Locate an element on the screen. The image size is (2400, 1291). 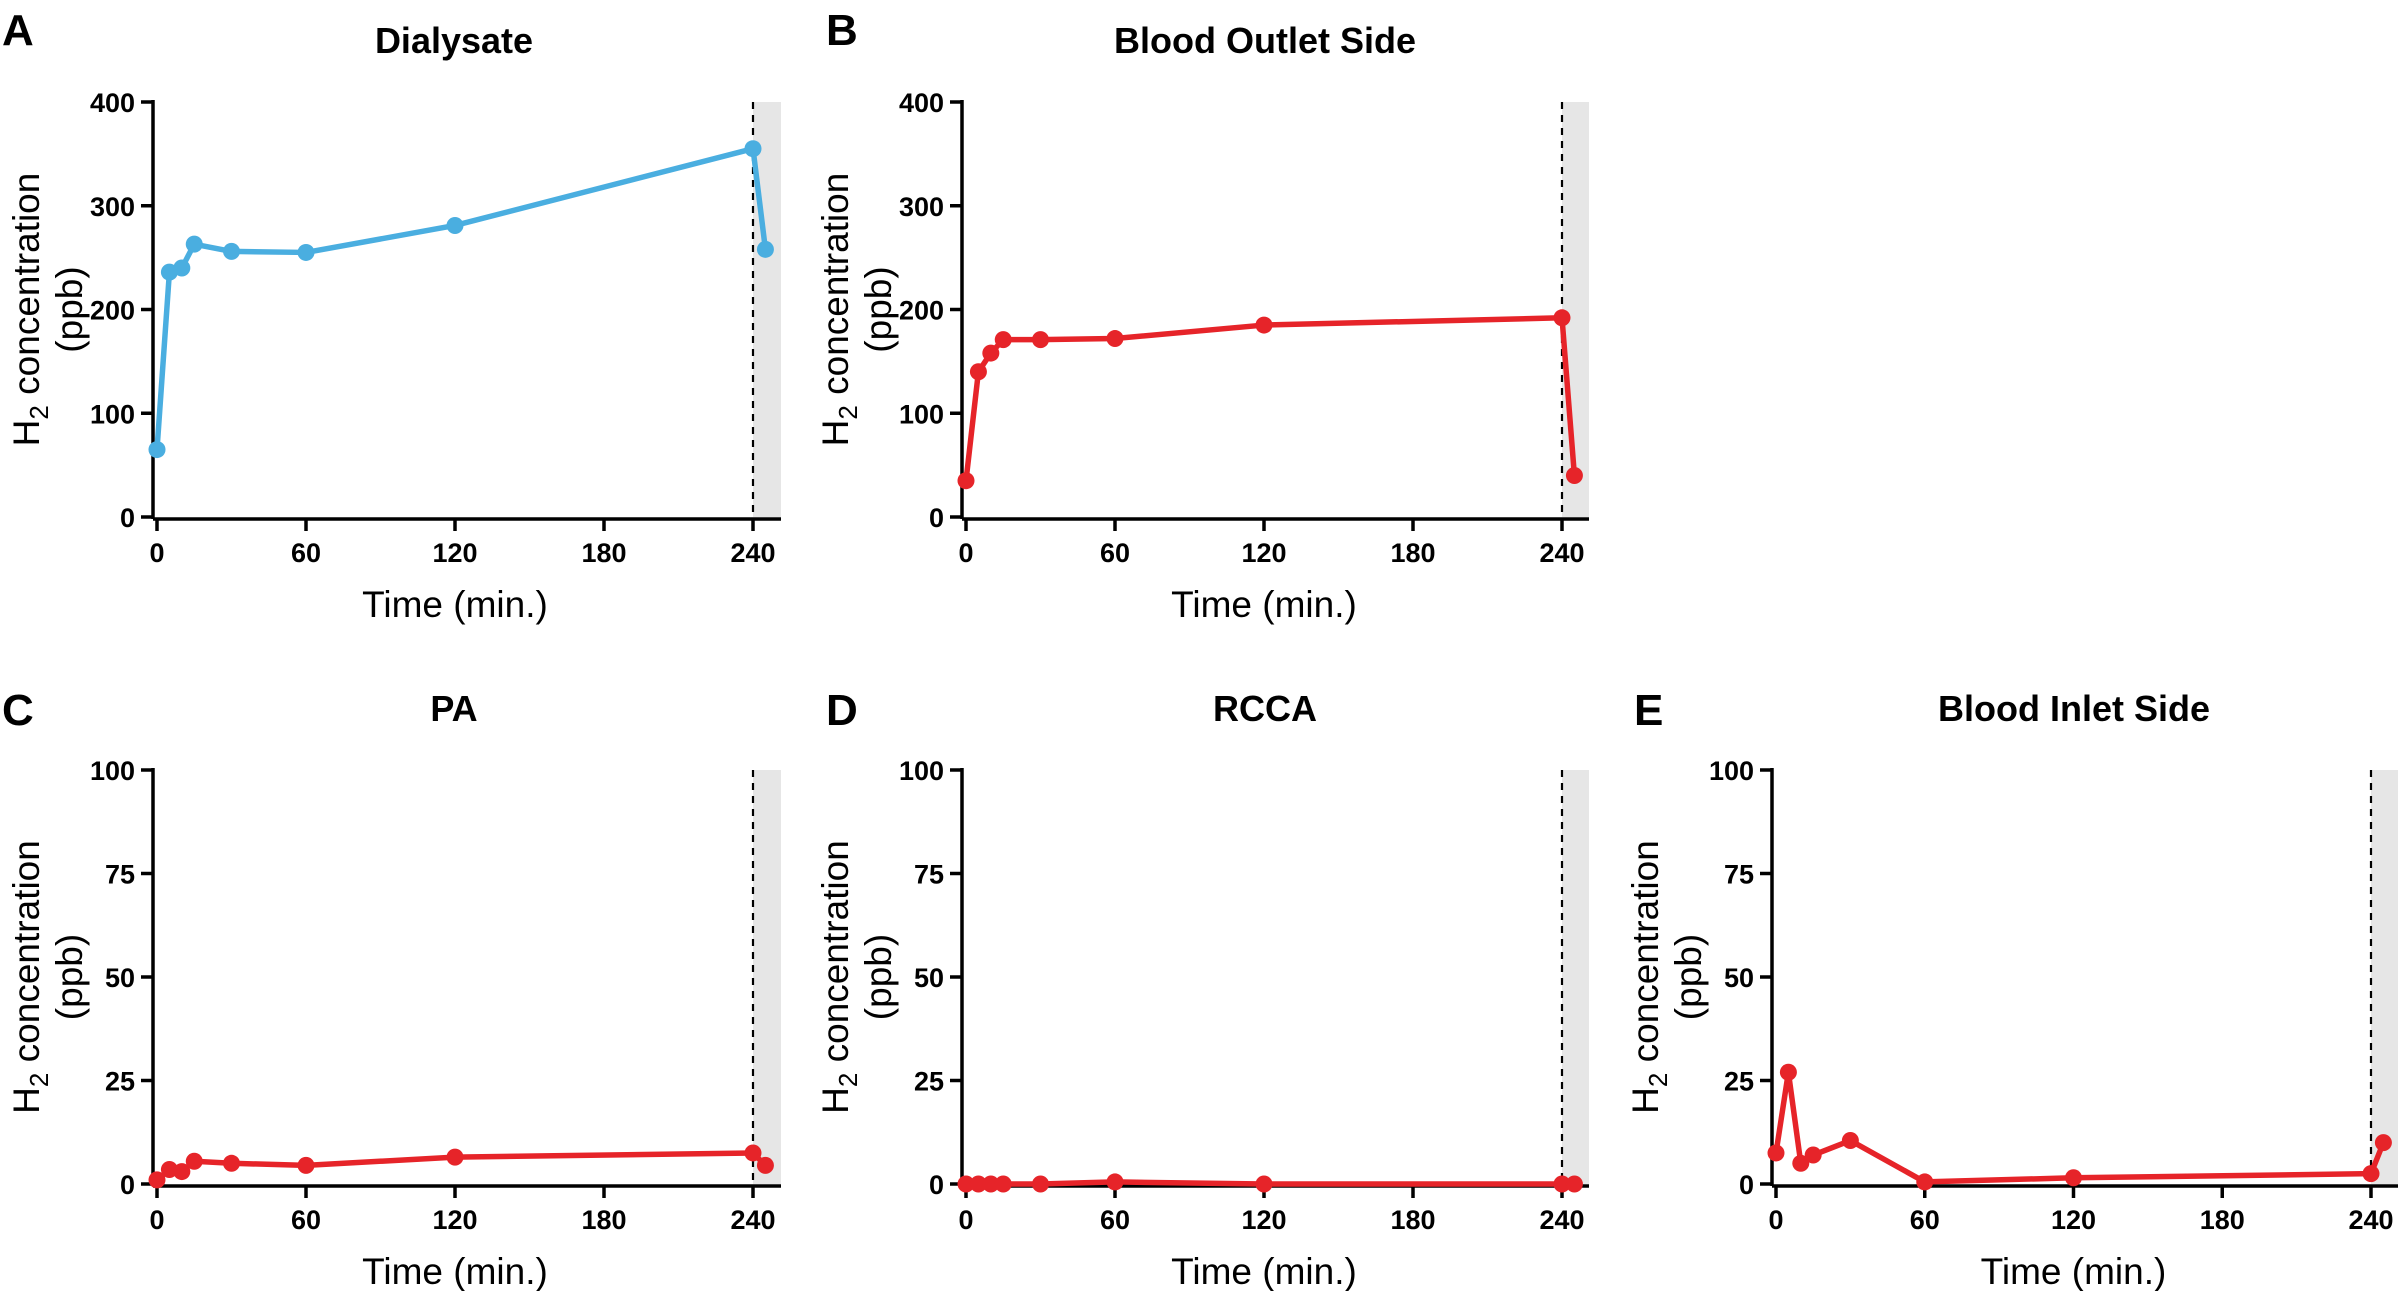
panel-letter: B is located at coordinates (842, 30).